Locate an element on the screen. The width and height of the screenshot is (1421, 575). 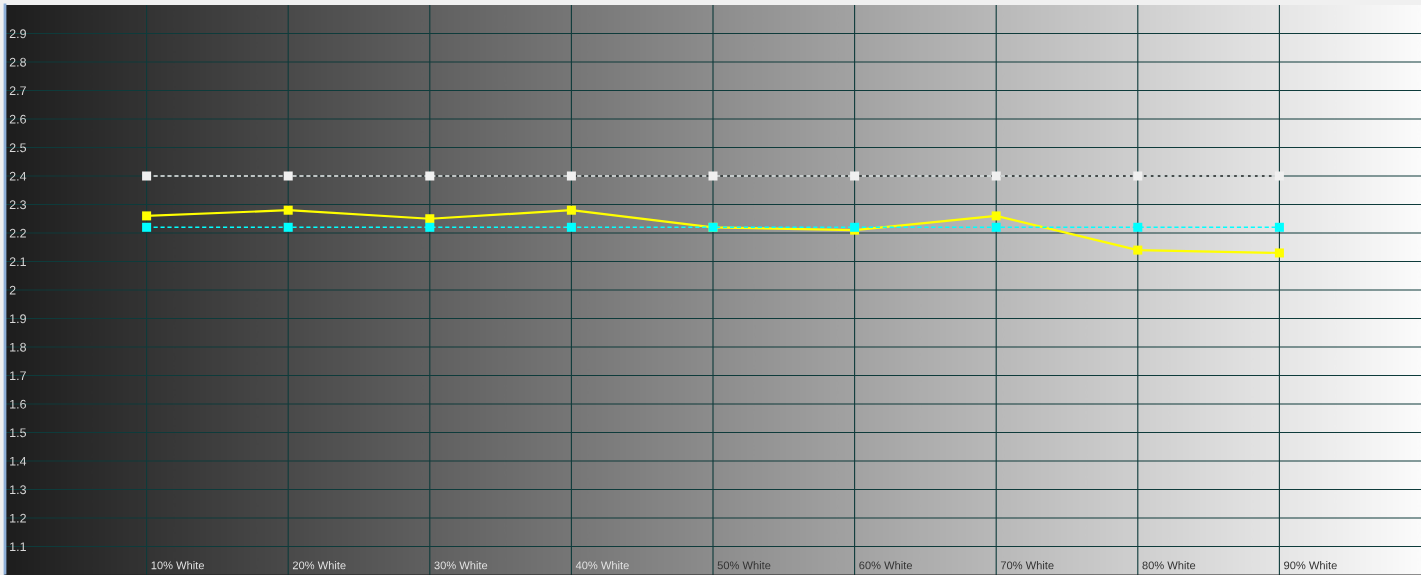
y-tick-label: 1.2 is located at coordinates (18, 518).